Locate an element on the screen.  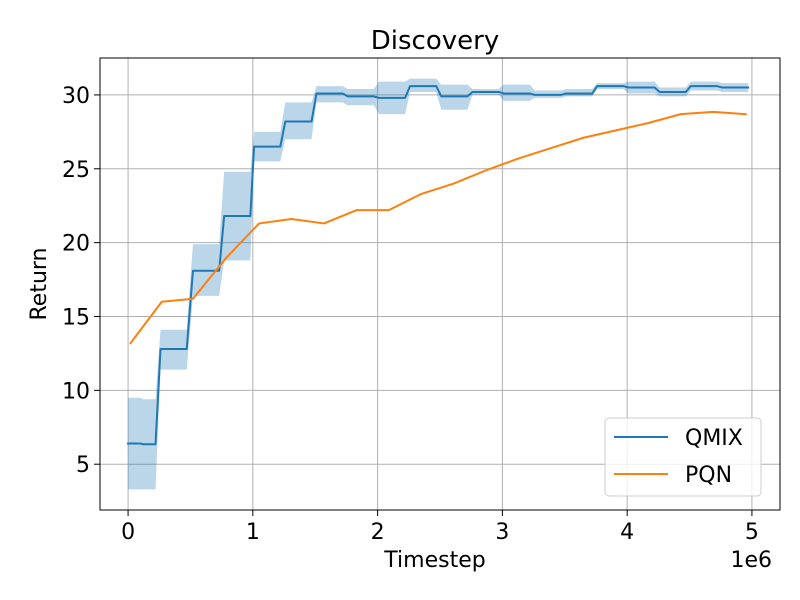
x-tick-label: 5 is located at coordinates (752, 532).